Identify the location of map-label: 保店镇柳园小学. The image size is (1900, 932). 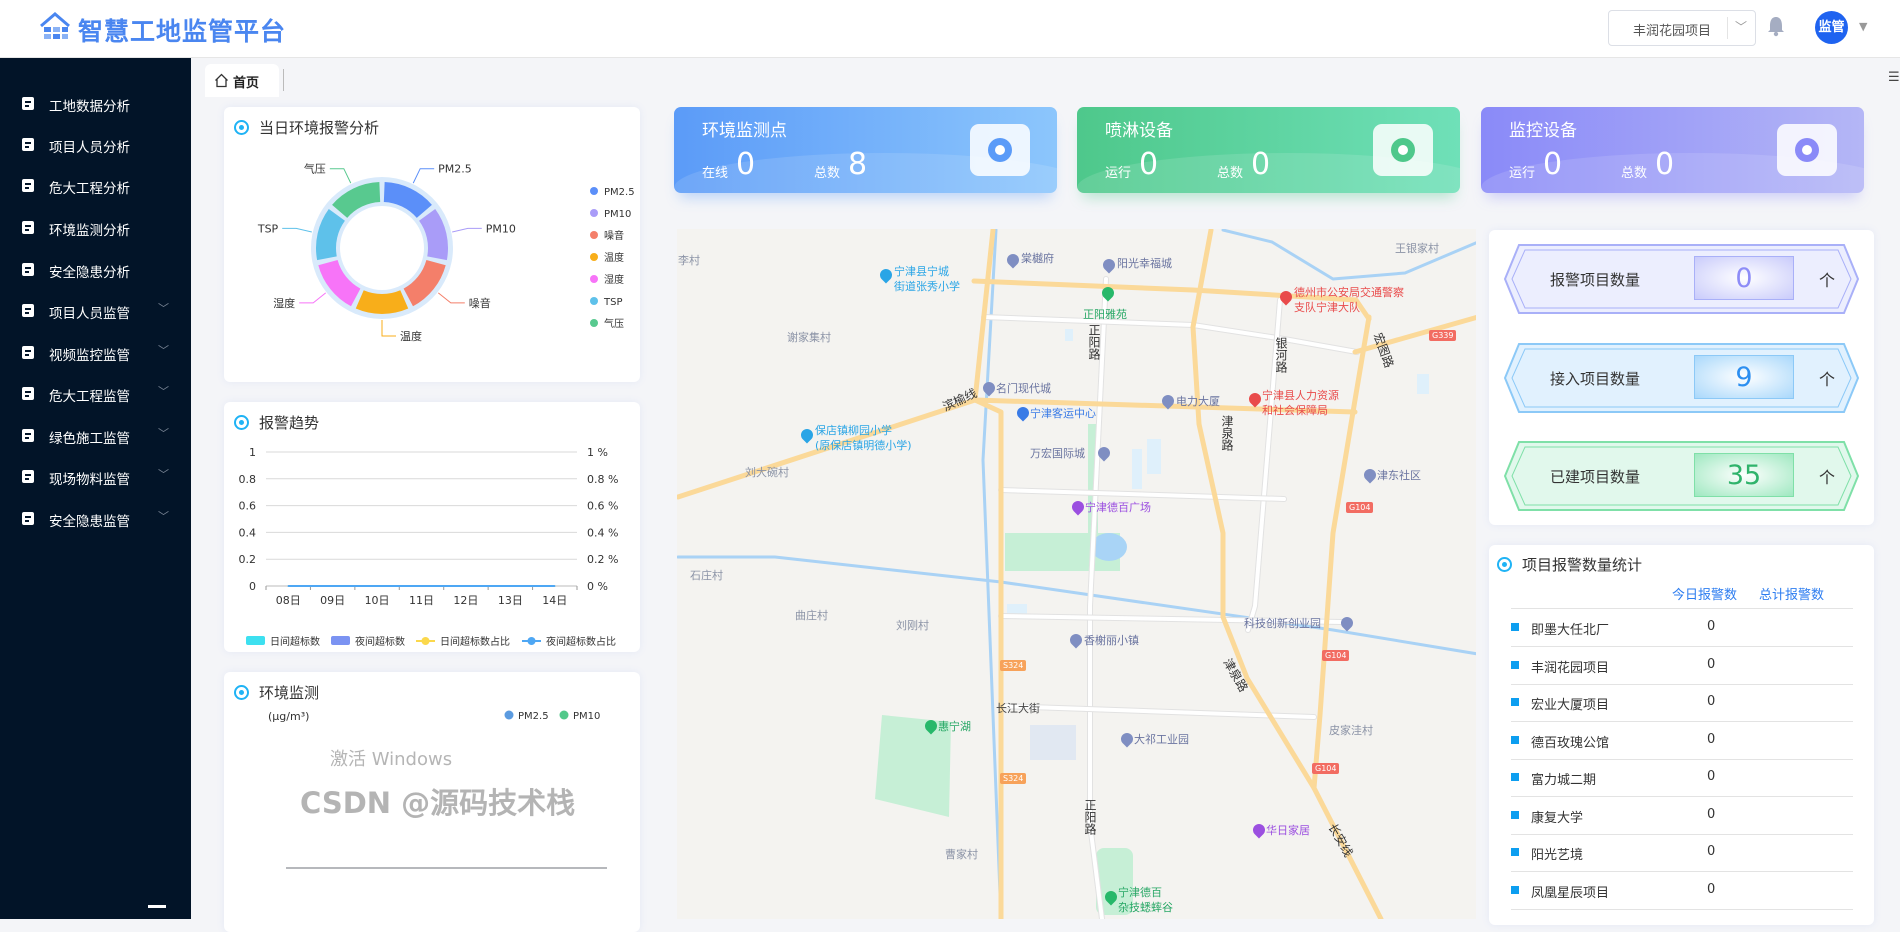
(853, 430).